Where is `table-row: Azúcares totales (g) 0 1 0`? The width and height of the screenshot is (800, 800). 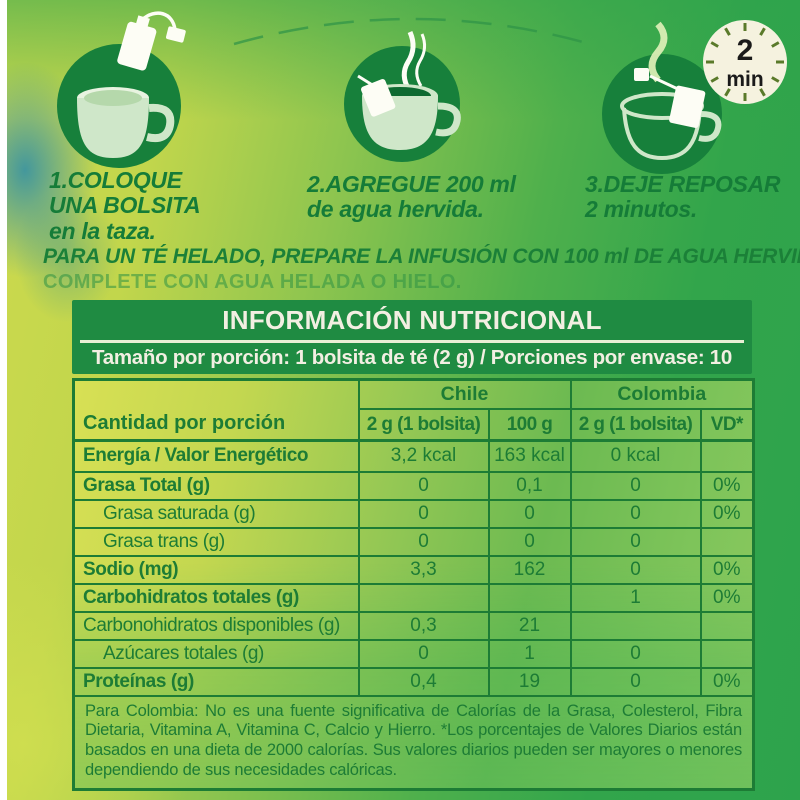
table-row: Azúcares totales (g) 0 1 0 is located at coordinates (413, 653).